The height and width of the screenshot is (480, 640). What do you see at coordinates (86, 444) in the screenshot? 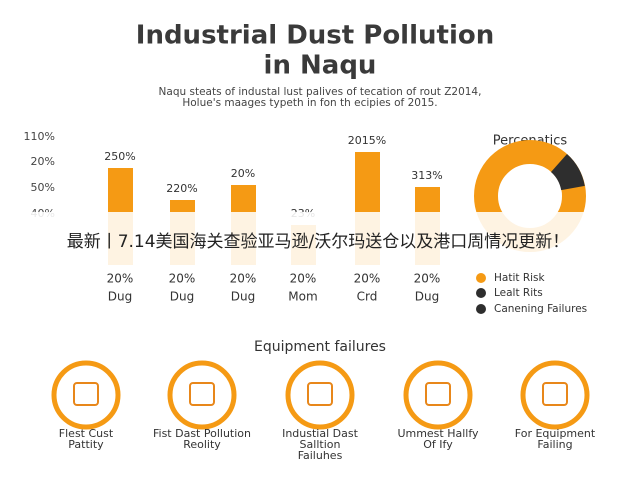
I see `icon-label: Pattity` at bounding box center [86, 444].